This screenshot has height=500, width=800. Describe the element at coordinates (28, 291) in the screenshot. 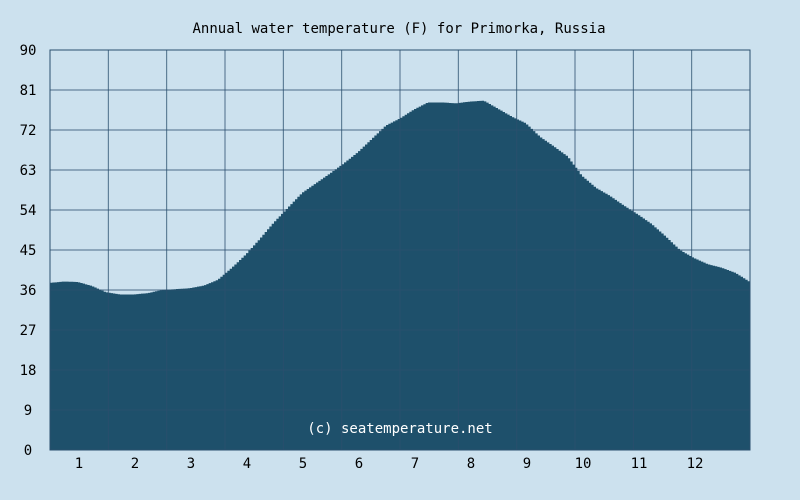

I see `y-tick-label: 36` at that location.